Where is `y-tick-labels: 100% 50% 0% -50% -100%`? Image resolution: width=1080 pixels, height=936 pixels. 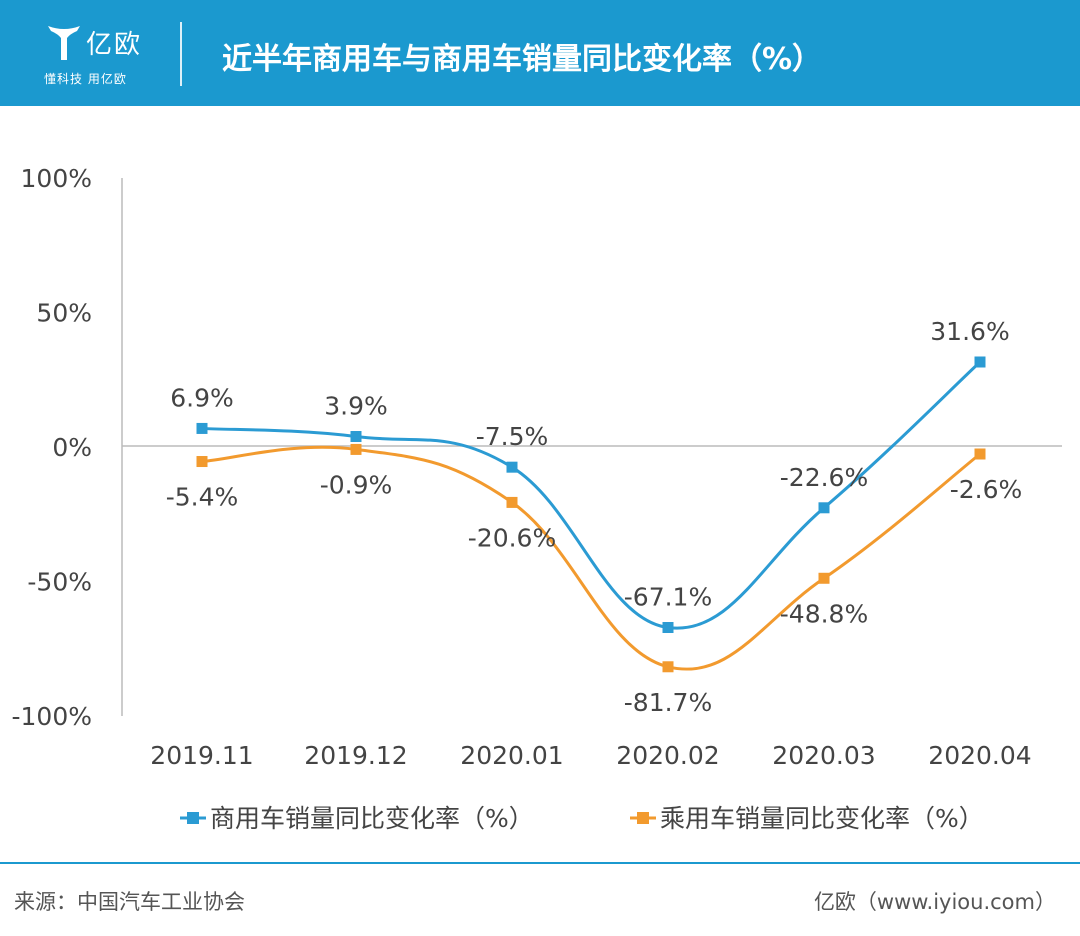
y-tick-labels: 100% 50% 0% -50% -100% is located at coordinates (52, 447).